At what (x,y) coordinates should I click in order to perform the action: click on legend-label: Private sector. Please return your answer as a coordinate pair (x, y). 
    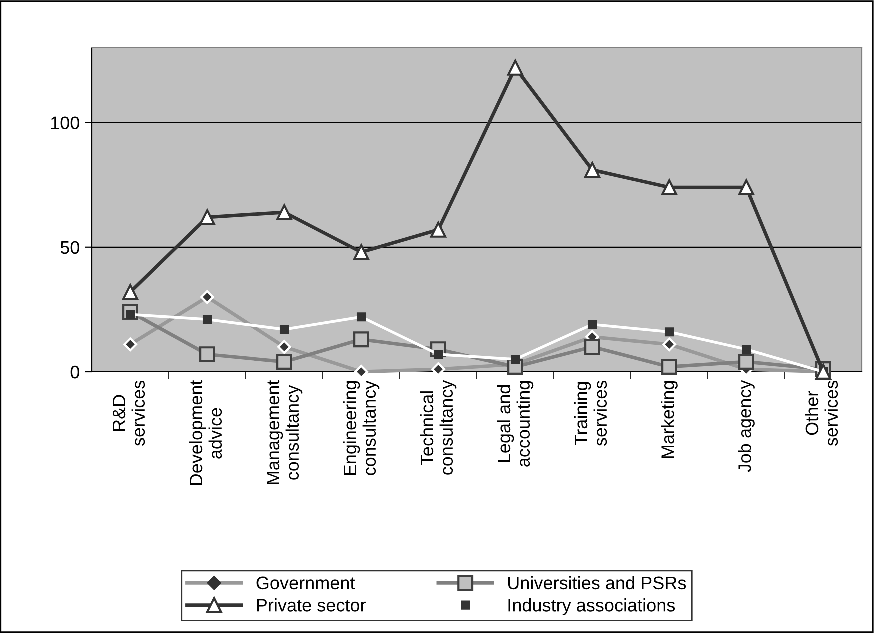
    Looking at the image, I should click on (311, 605).